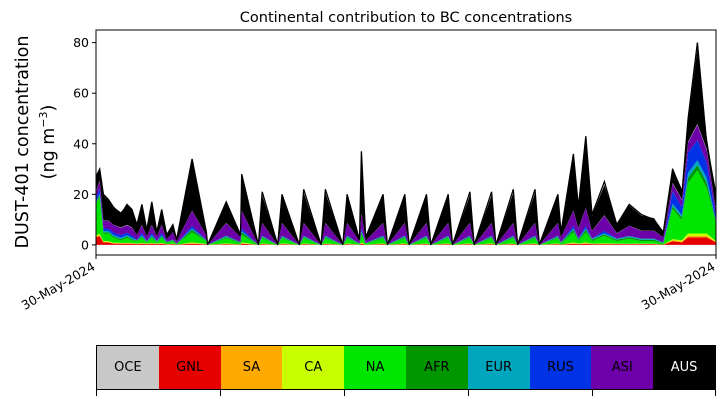 The width and height of the screenshot is (726, 402). I want to click on area-sa, so click(406, 240).